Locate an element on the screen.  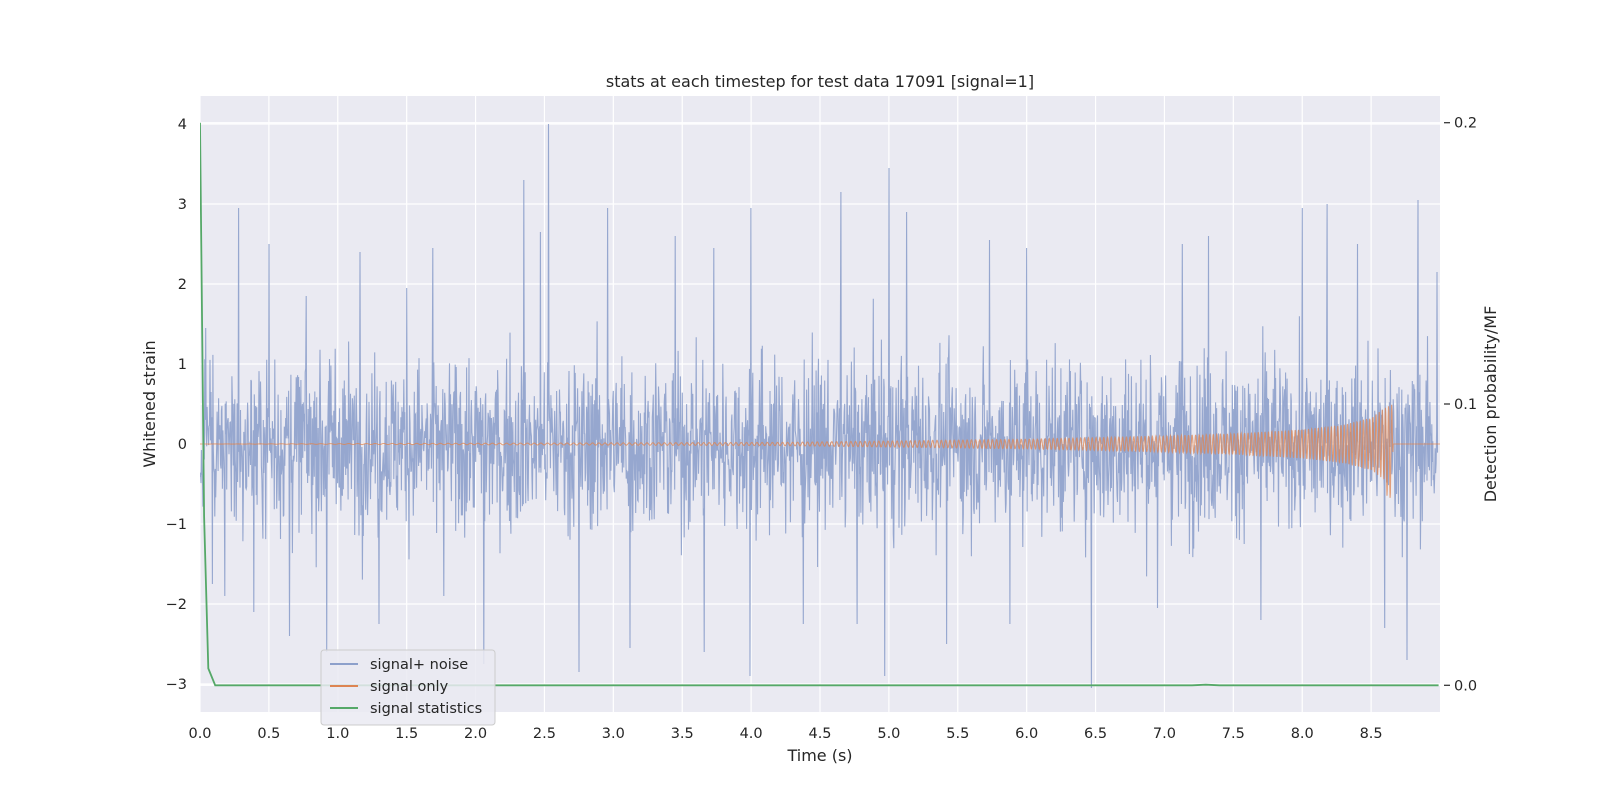
y-tick-label: −3 is located at coordinates (176, 685).